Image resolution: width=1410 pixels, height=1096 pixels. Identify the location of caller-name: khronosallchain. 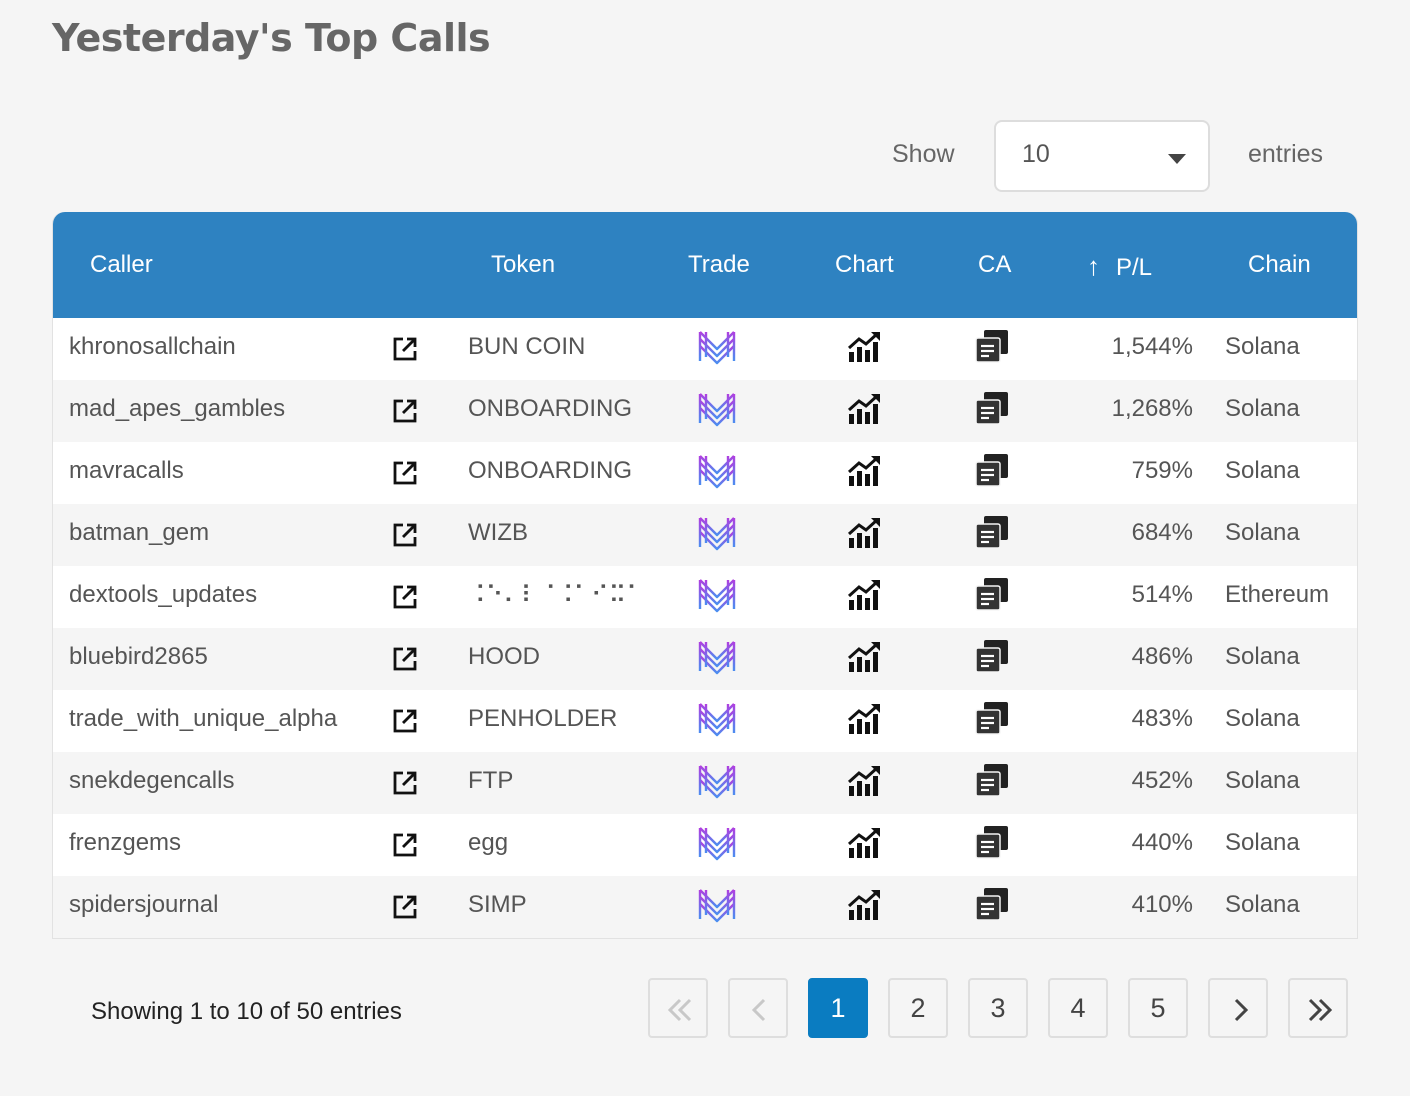
(152, 346).